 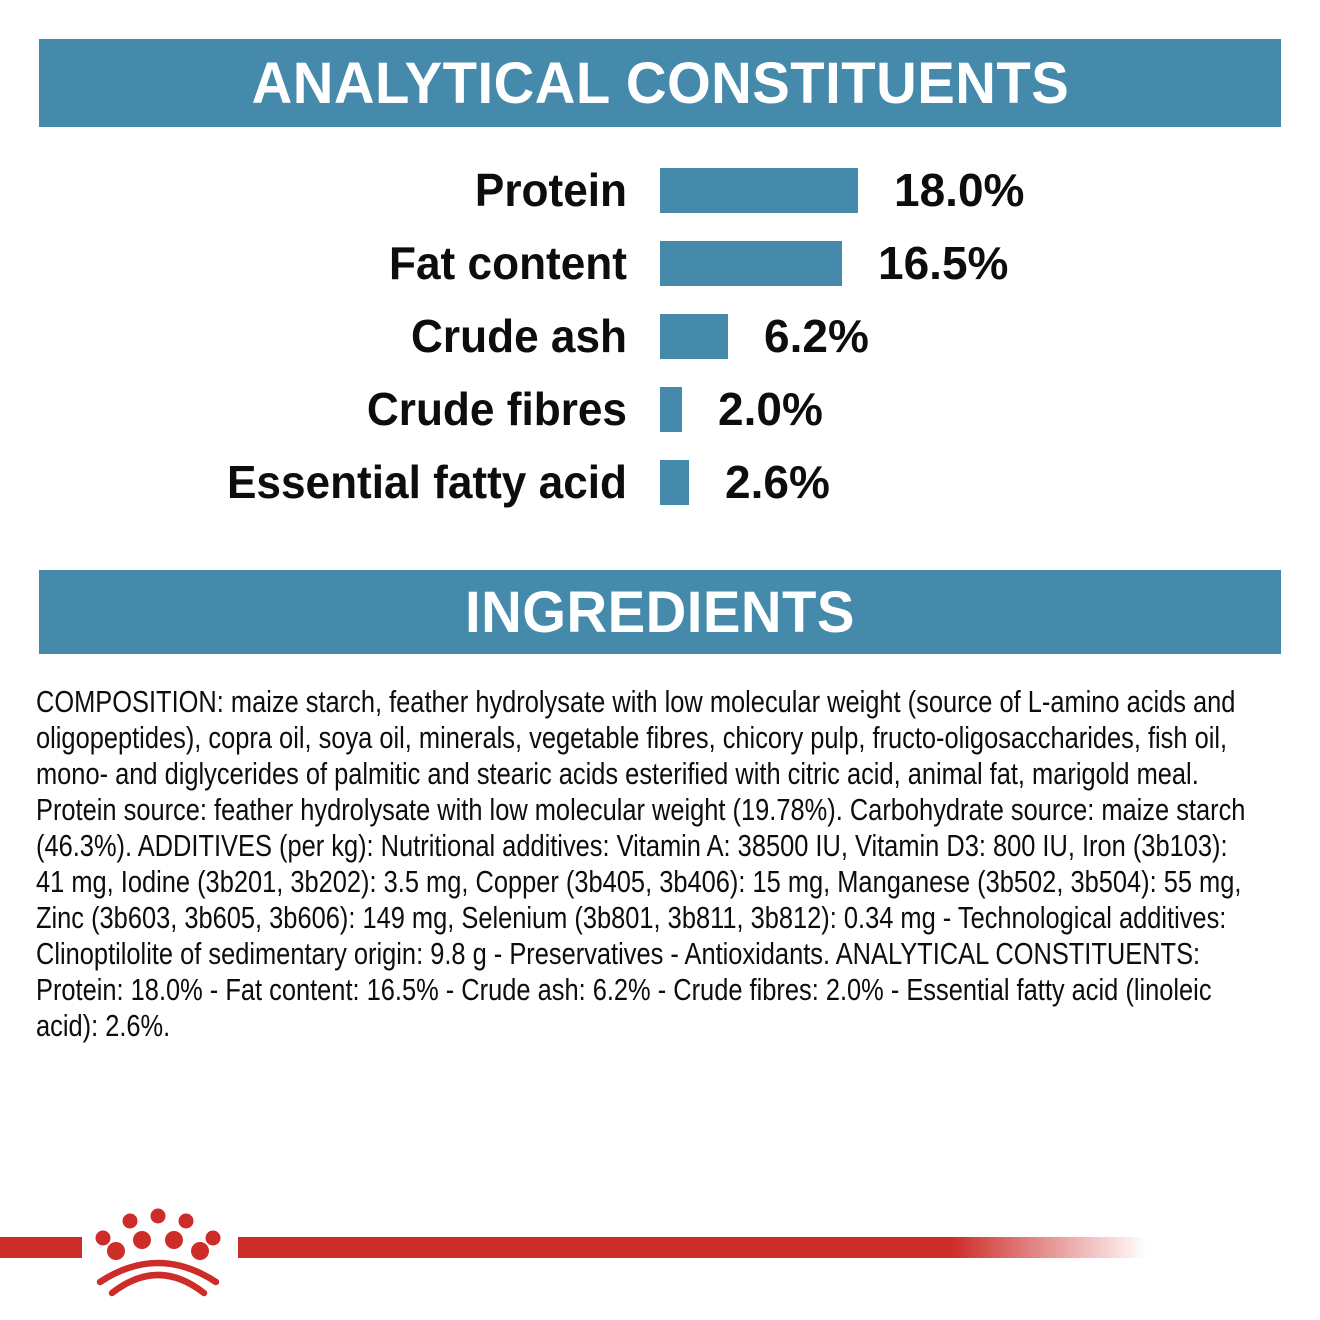 I want to click on analytical-constituents-title: ANALYTICAL CONSTITUENTS, so click(x=660, y=83).